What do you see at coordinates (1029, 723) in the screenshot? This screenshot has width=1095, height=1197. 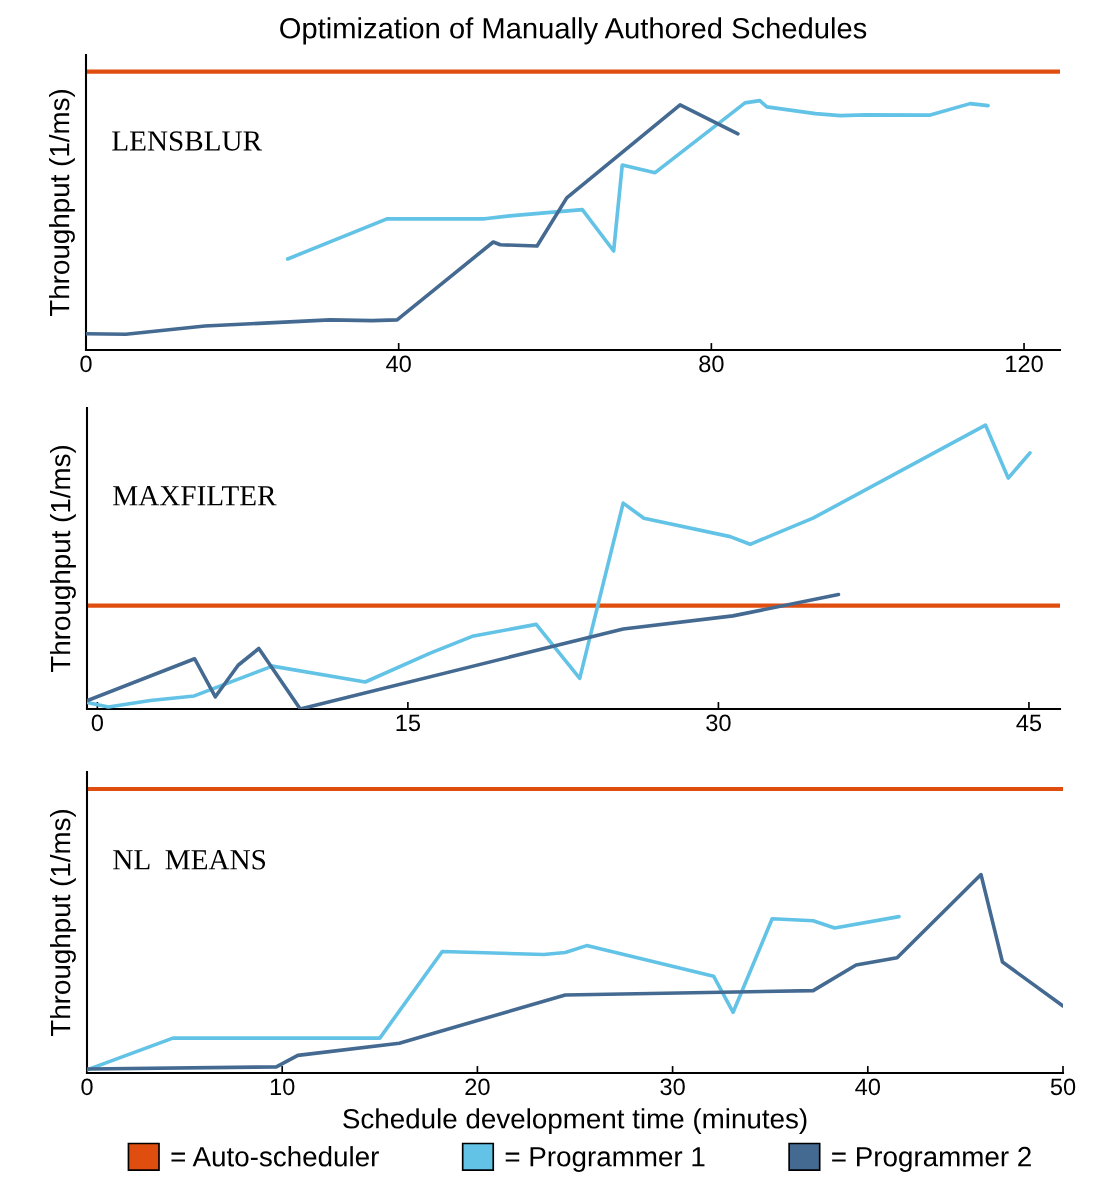 I see `x-tick-label: 45` at bounding box center [1029, 723].